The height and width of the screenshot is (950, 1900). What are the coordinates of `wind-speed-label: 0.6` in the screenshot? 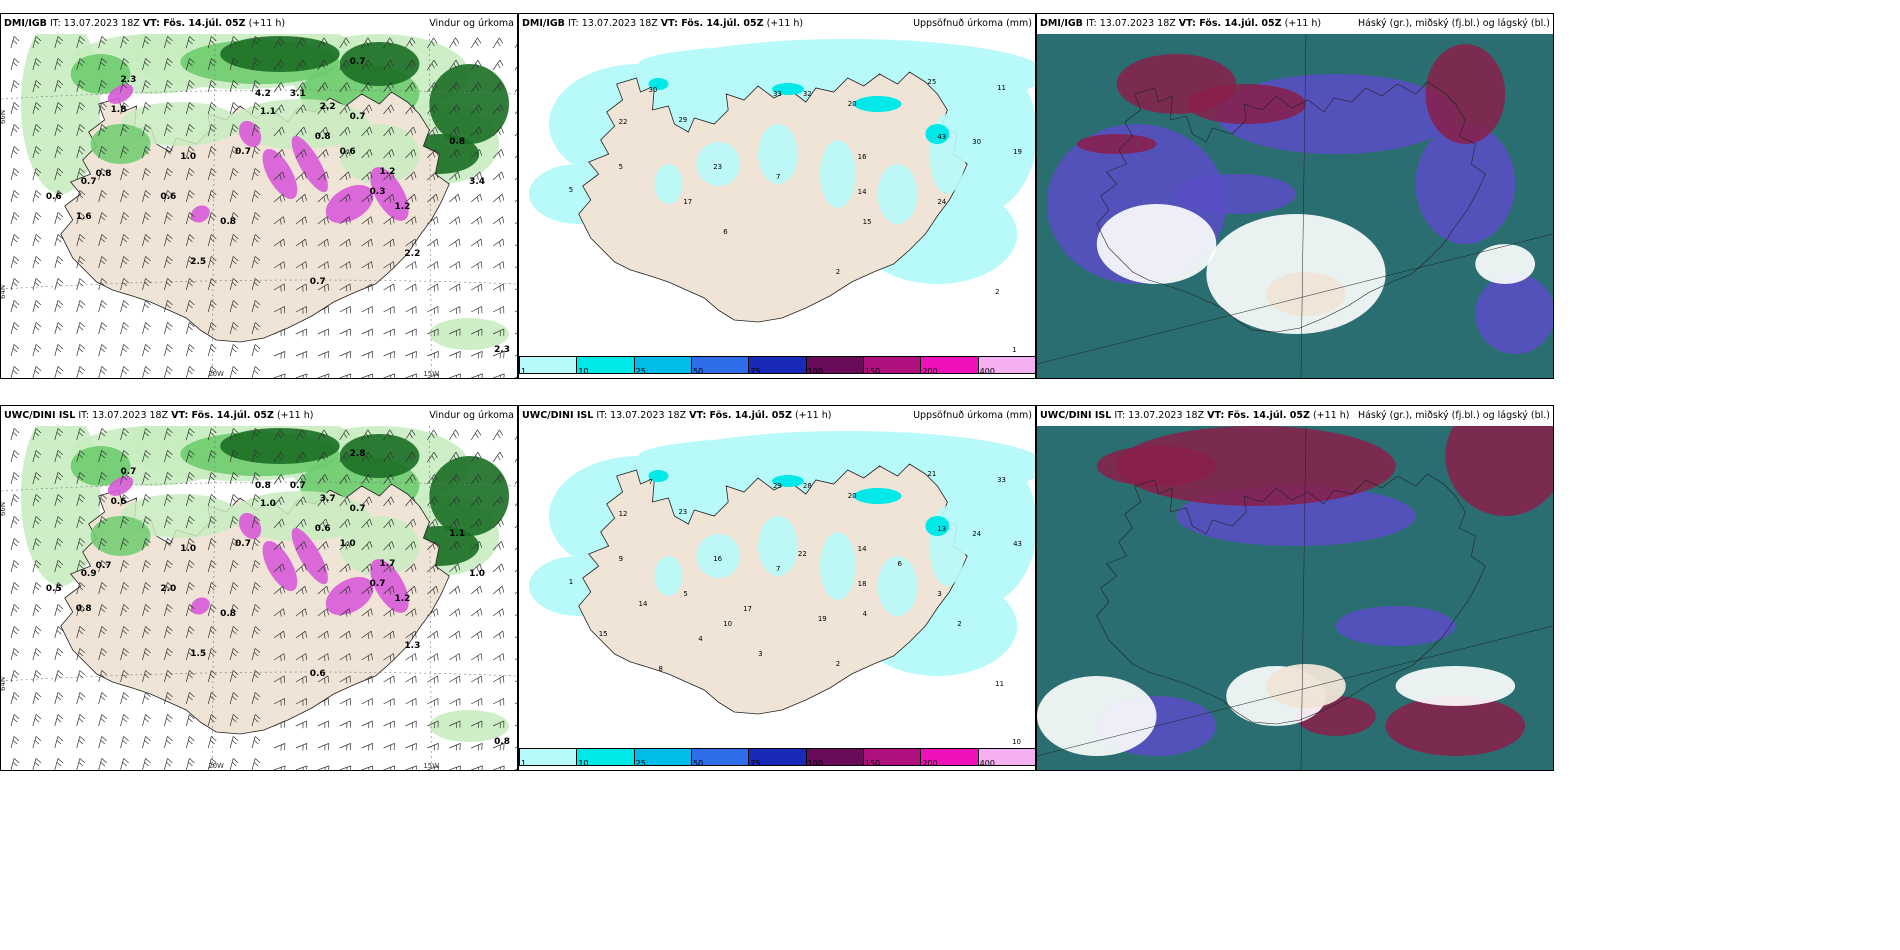 It's located at (348, 152).